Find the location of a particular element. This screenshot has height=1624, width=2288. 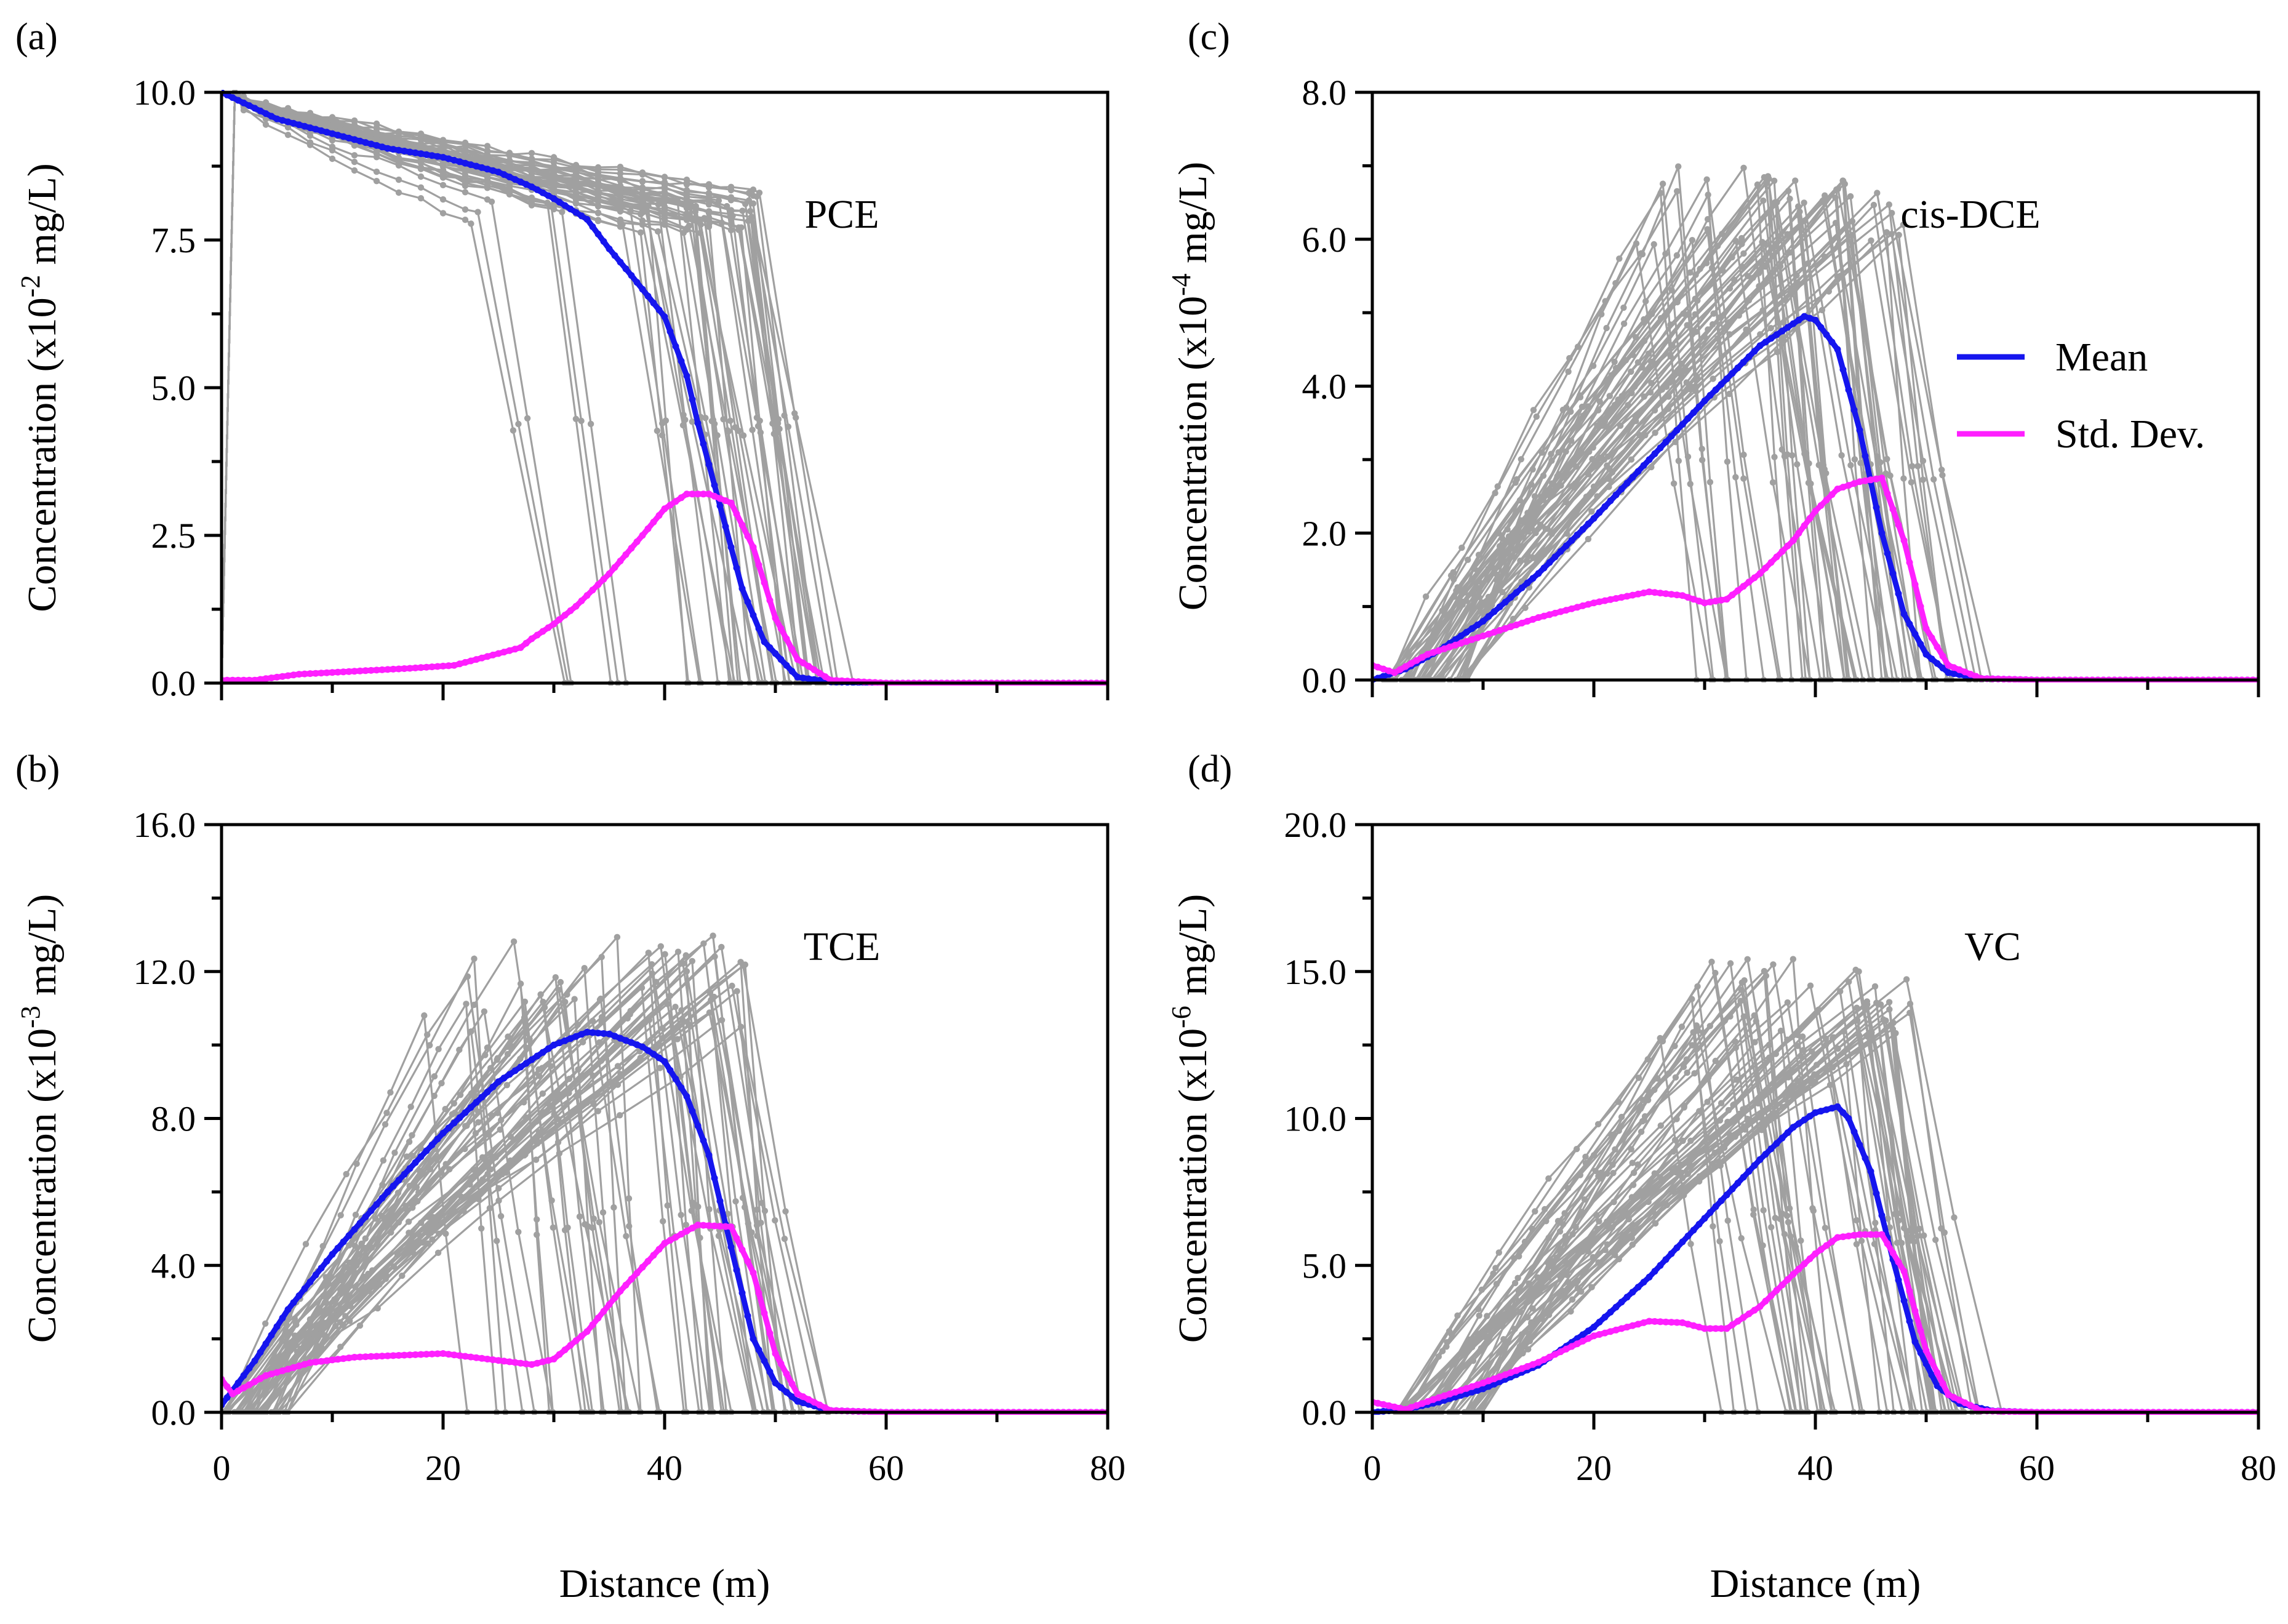

y-tick-label: 6.0 is located at coordinates (1324, 240).